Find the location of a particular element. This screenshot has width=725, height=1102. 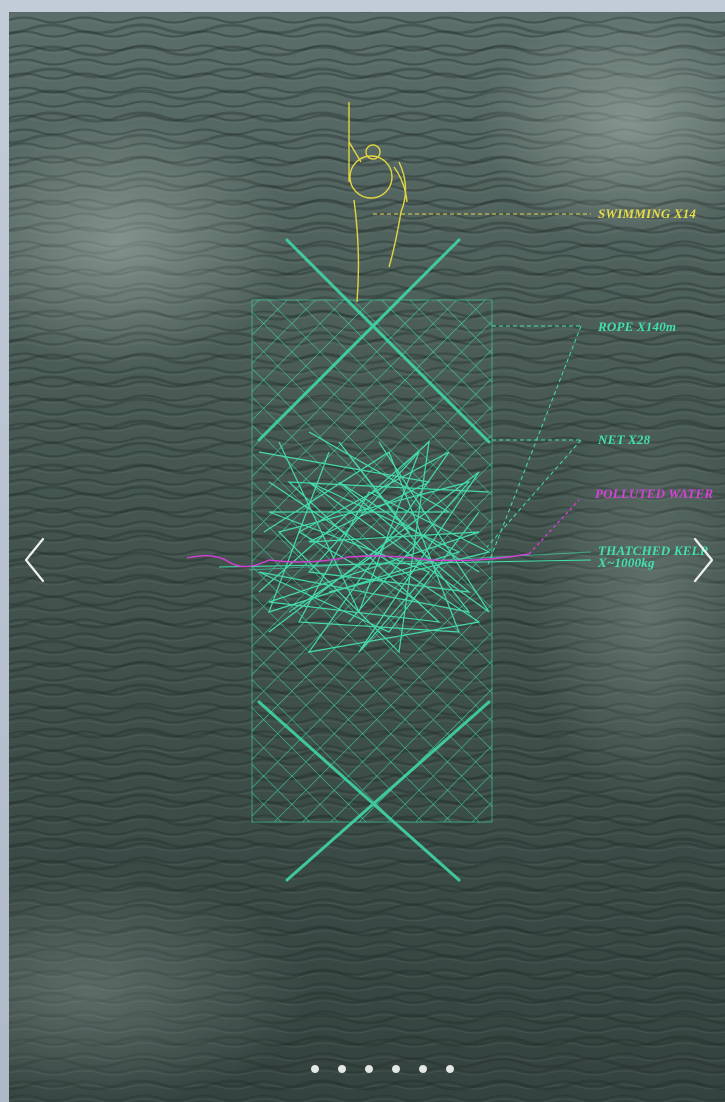

chevron-right-icon is located at coordinates (703, 560).